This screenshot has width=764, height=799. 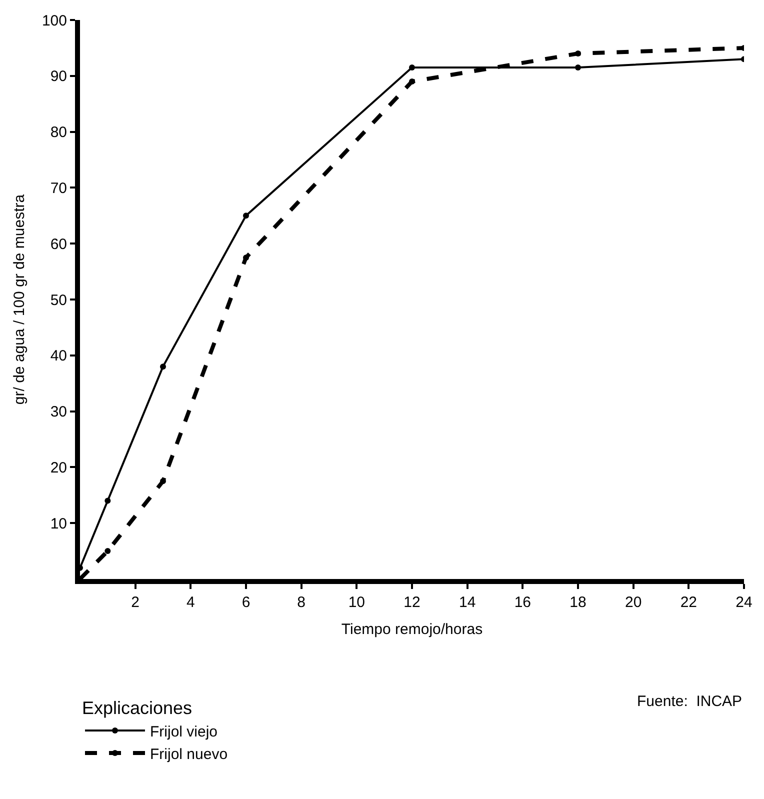 I want to click on x-axis-title: Tiempo remojo/horas, so click(x=412, y=629).